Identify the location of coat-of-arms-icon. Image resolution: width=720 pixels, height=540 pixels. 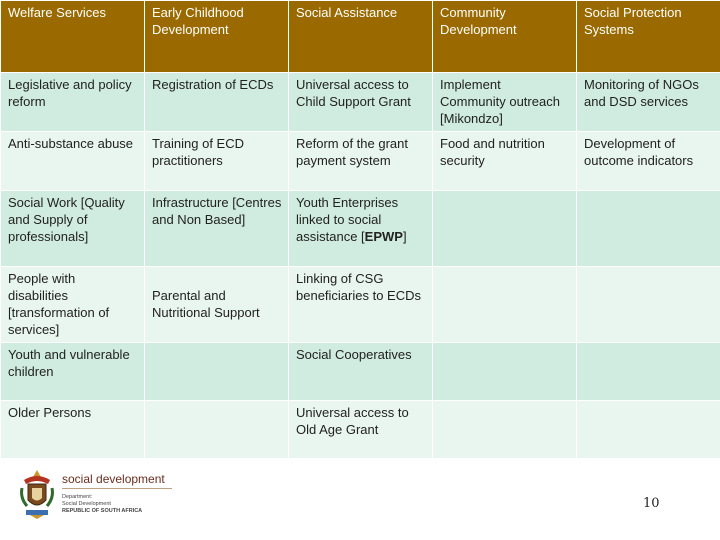
(37, 494).